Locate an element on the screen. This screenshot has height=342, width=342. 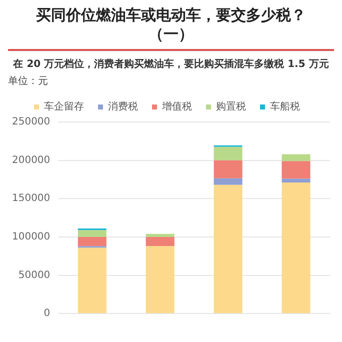
legend-label: 车船税 is located at coordinates (285, 106).